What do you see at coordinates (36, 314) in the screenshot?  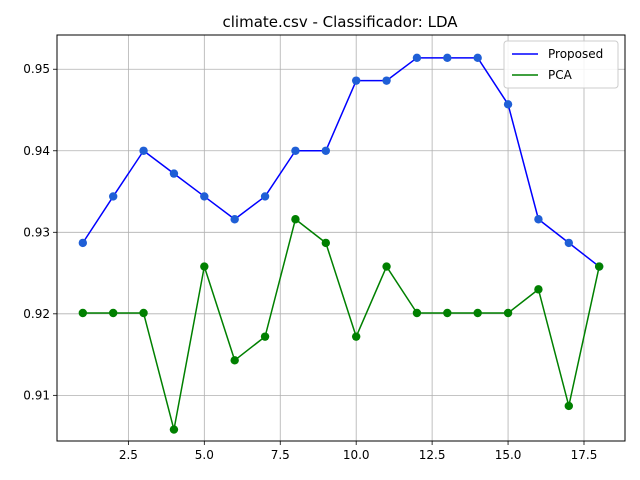 I see `y-tick-label: 0.92` at bounding box center [36, 314].